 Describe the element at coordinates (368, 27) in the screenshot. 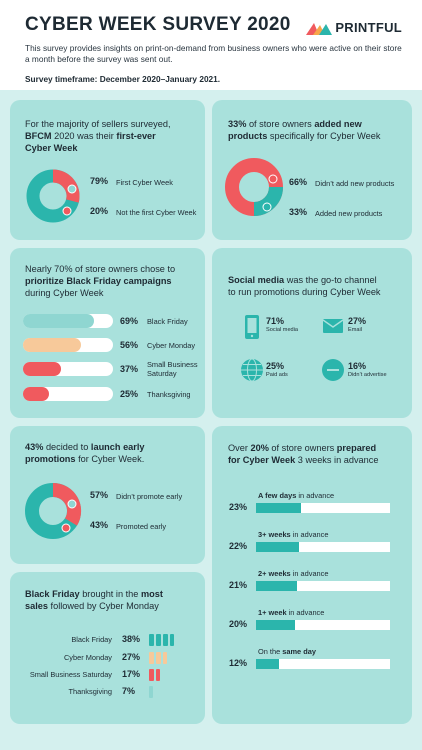

I see `logo-text: PRINTFUL` at that location.